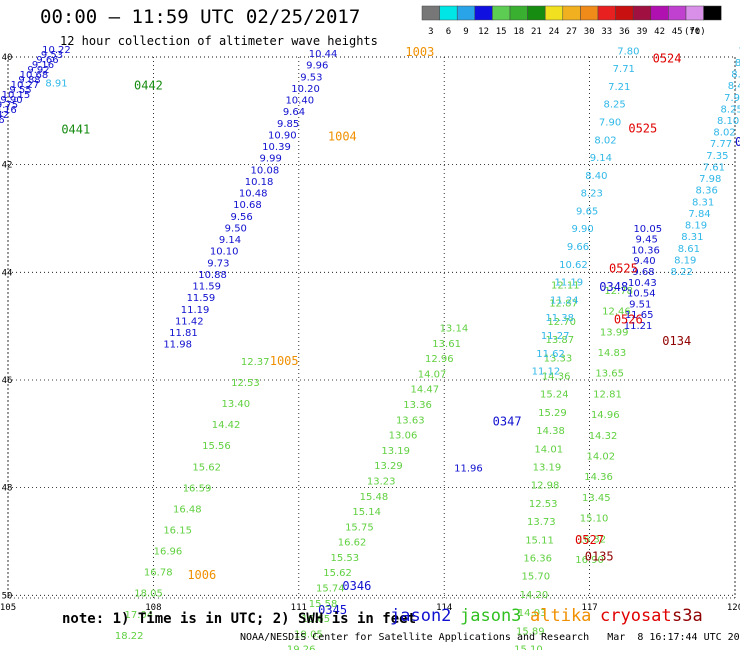  What do you see at coordinates (554, 32) in the screenshot?
I see `legend-label: 24` at bounding box center [554, 32].